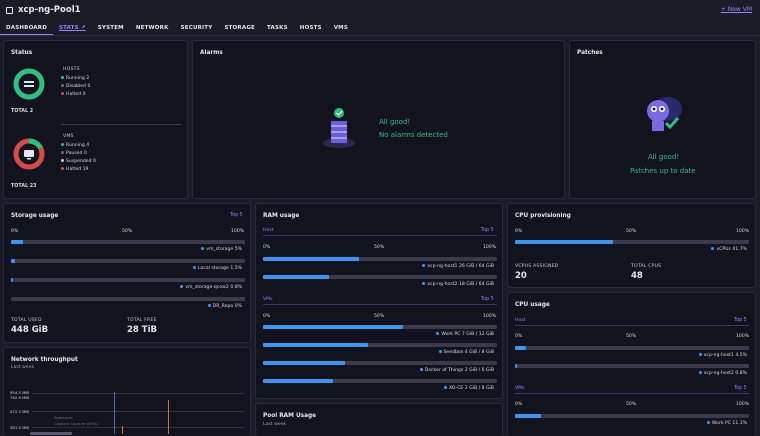 This screenshot has width=760, height=436. Describe the element at coordinates (729, 249) in the screenshot. I see `vcpus-item: vCPUs 41.7%` at that location.